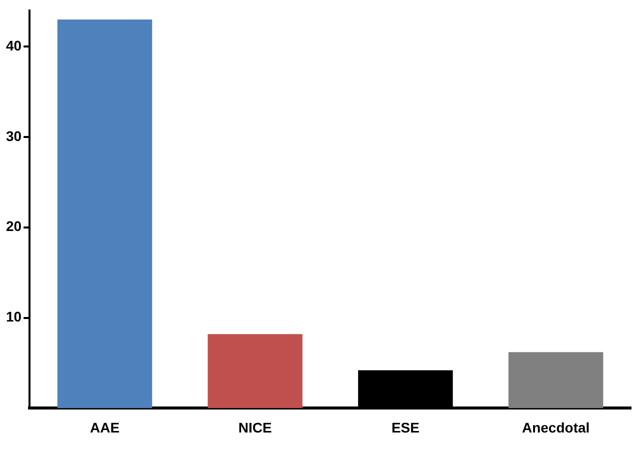 The image size is (637, 457). What do you see at coordinates (405, 427) in the screenshot?
I see `x-tick-label: ESE` at bounding box center [405, 427].